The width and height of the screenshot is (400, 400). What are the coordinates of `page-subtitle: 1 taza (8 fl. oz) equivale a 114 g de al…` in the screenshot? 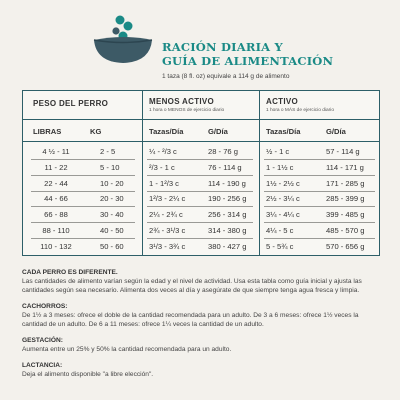 It's located at (226, 76).